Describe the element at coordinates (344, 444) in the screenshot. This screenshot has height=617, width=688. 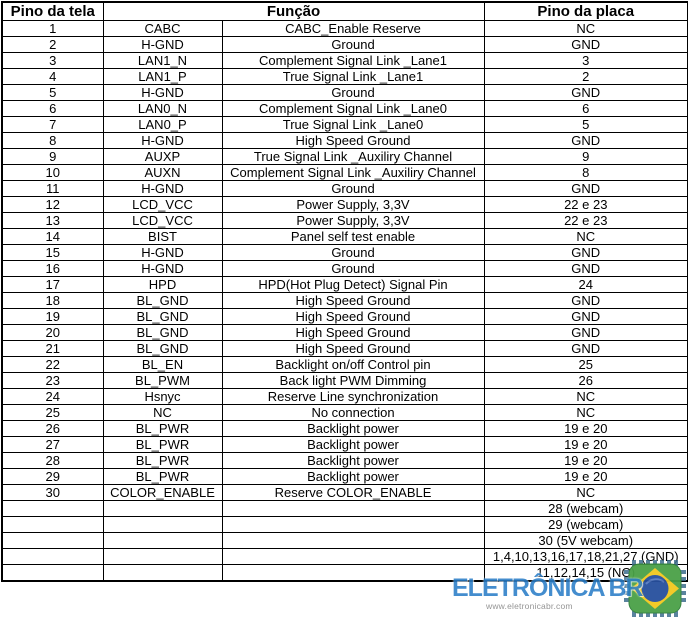
I see `table-row: 27 BL_PWR Backlight power 19 e 20` at that location.